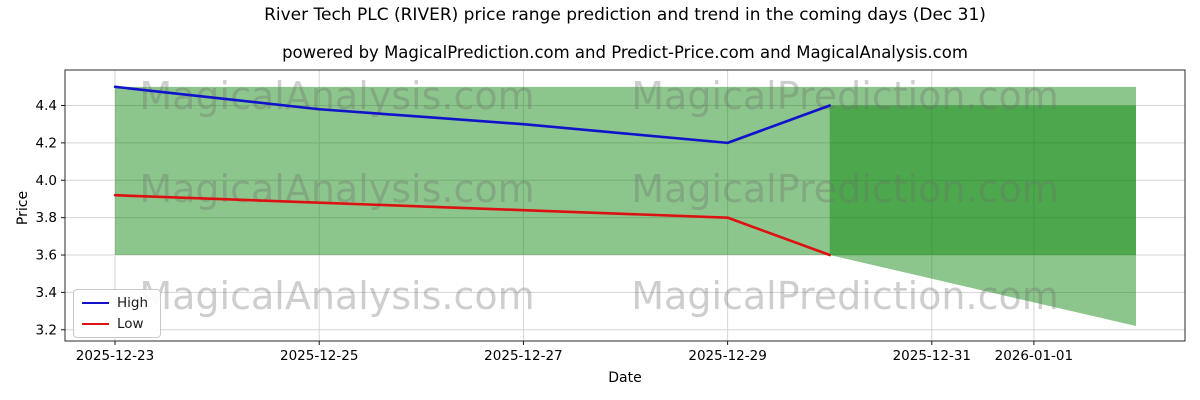  What do you see at coordinates (472, 115) in the screenshot?
I see `series-line-high` at bounding box center [472, 115].